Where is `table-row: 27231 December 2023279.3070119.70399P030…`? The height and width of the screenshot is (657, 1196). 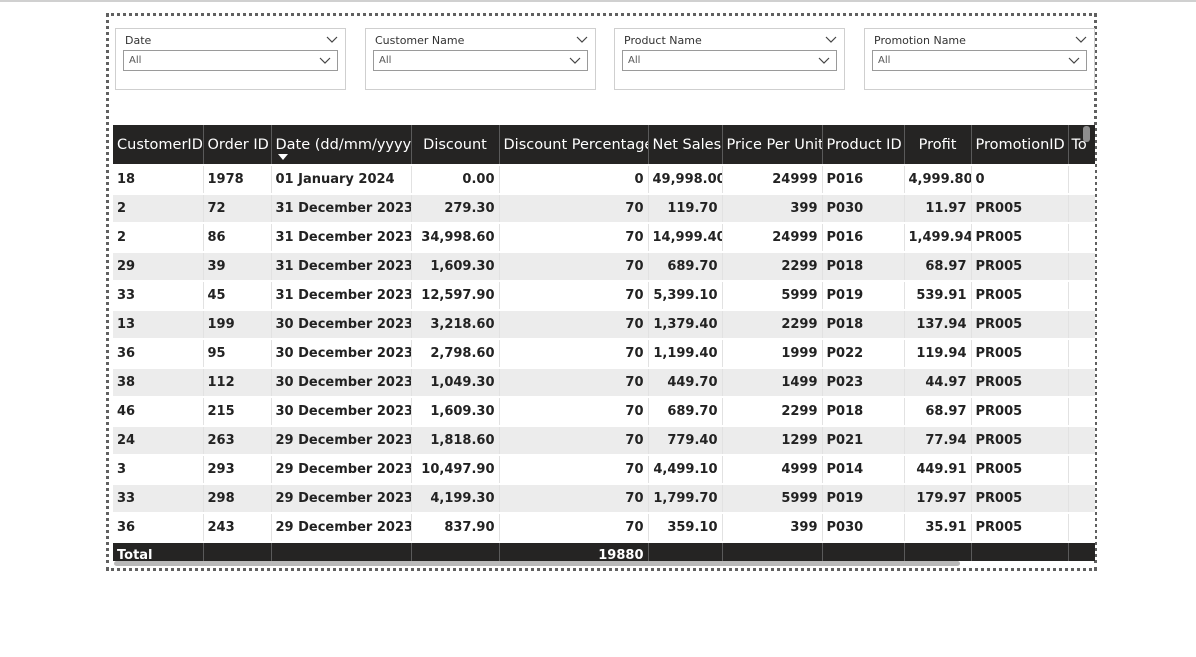
table-row: 27231 December 2023279.3070119.70399P030… is located at coordinates (604, 208).